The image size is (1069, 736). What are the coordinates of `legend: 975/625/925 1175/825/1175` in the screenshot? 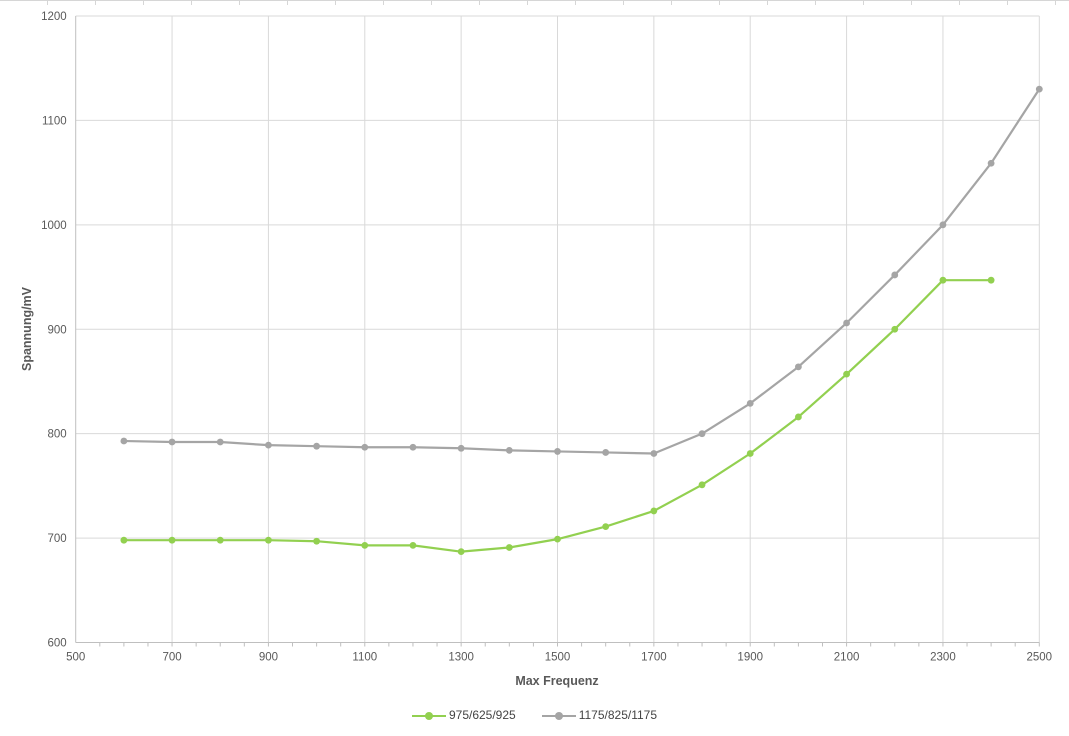 It's located at (534, 715).